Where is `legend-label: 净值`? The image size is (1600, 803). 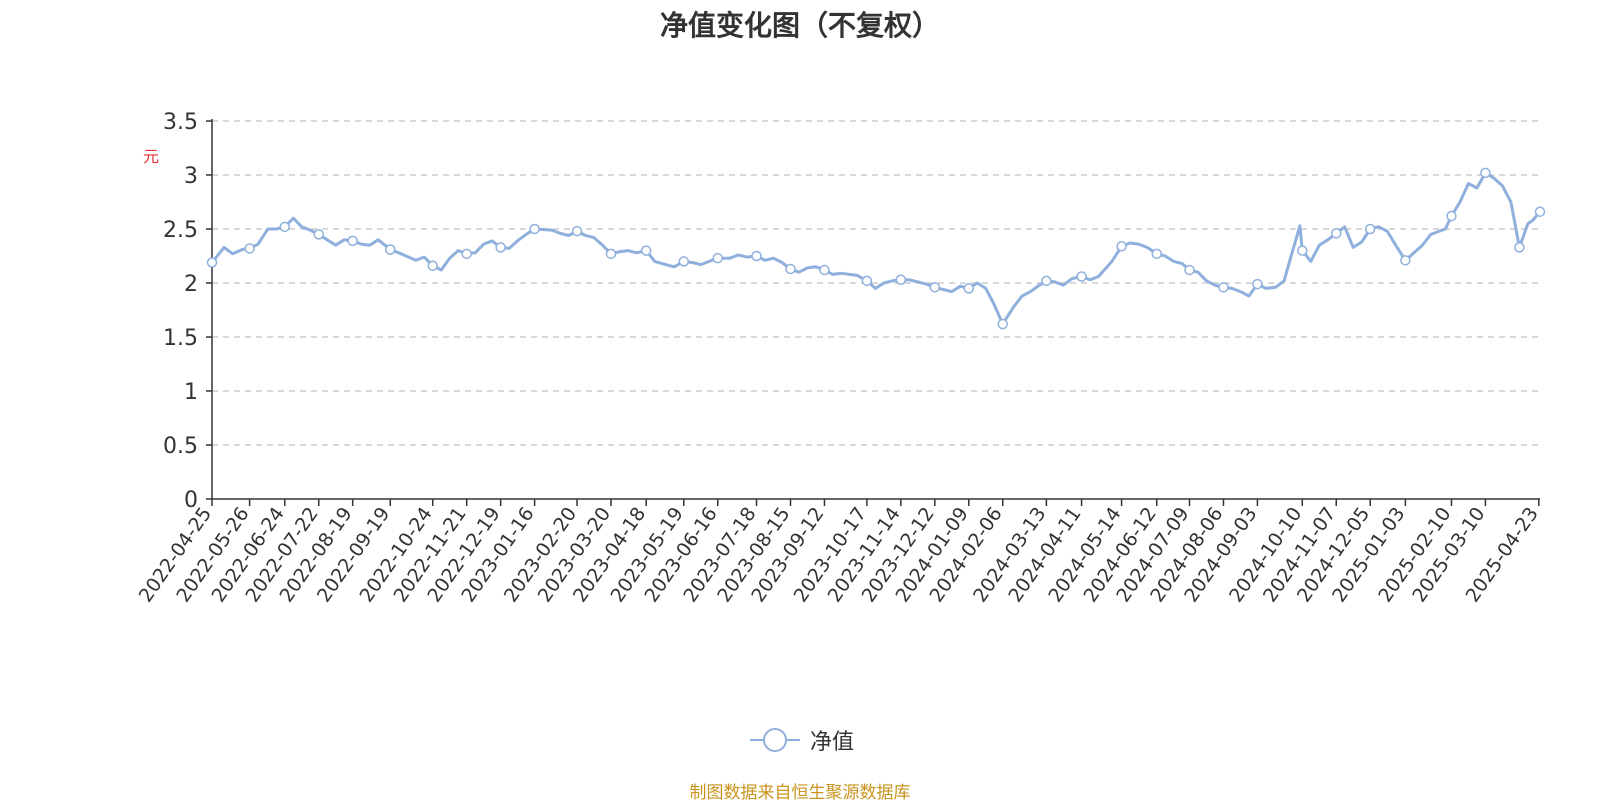
legend-label: 净值 is located at coordinates (832, 742).